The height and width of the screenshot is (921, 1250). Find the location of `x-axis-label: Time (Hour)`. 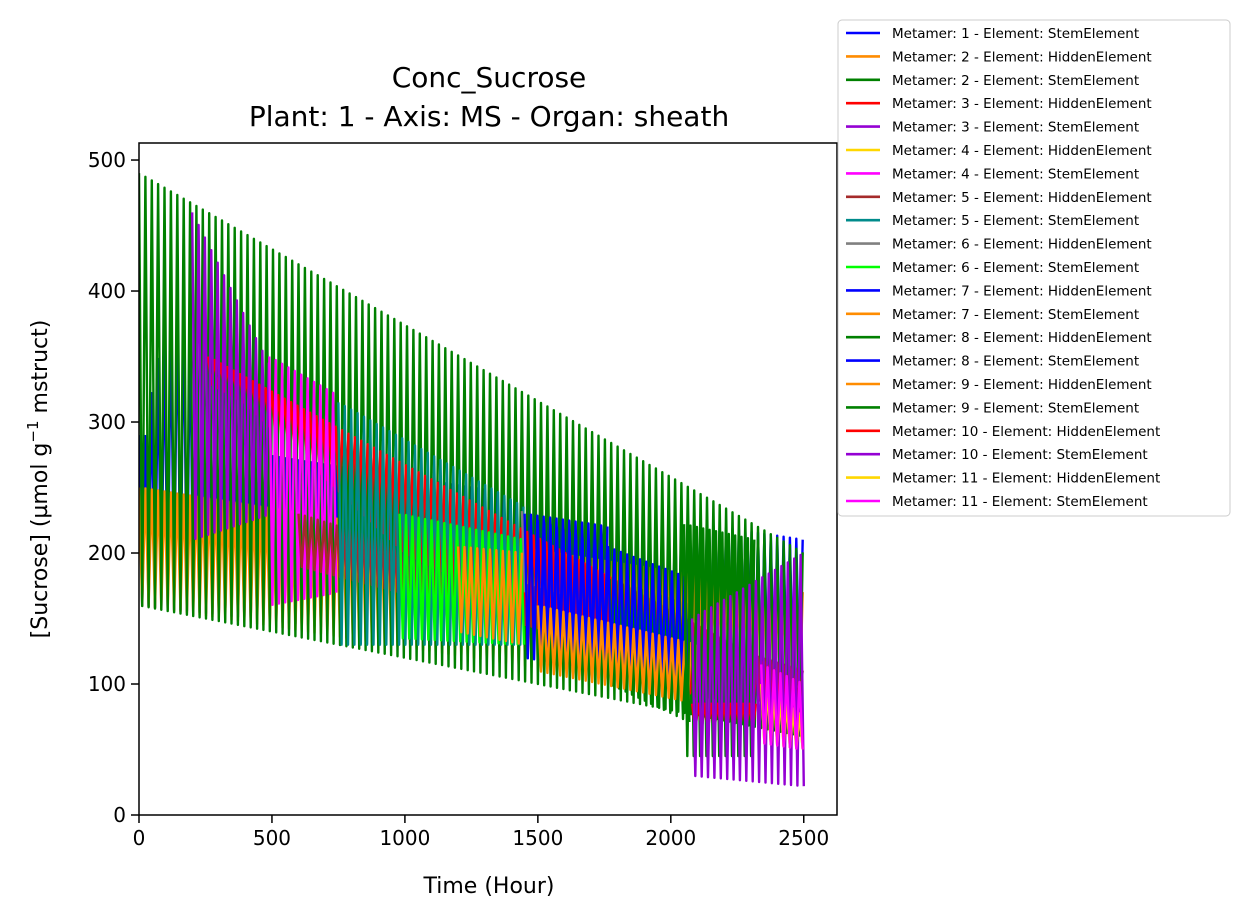

x-axis-label: Time (Hour) is located at coordinates (489, 886).